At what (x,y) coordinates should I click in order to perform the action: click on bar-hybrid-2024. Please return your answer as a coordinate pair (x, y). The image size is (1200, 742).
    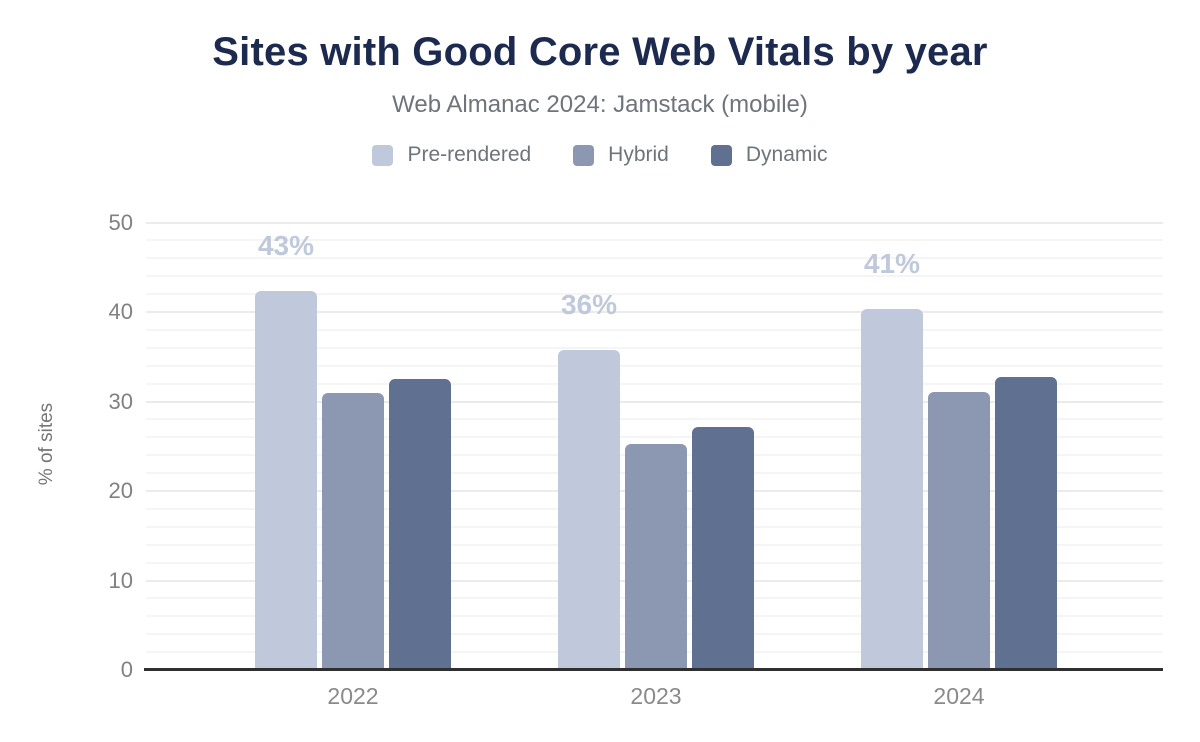
    Looking at the image, I should click on (959, 529).